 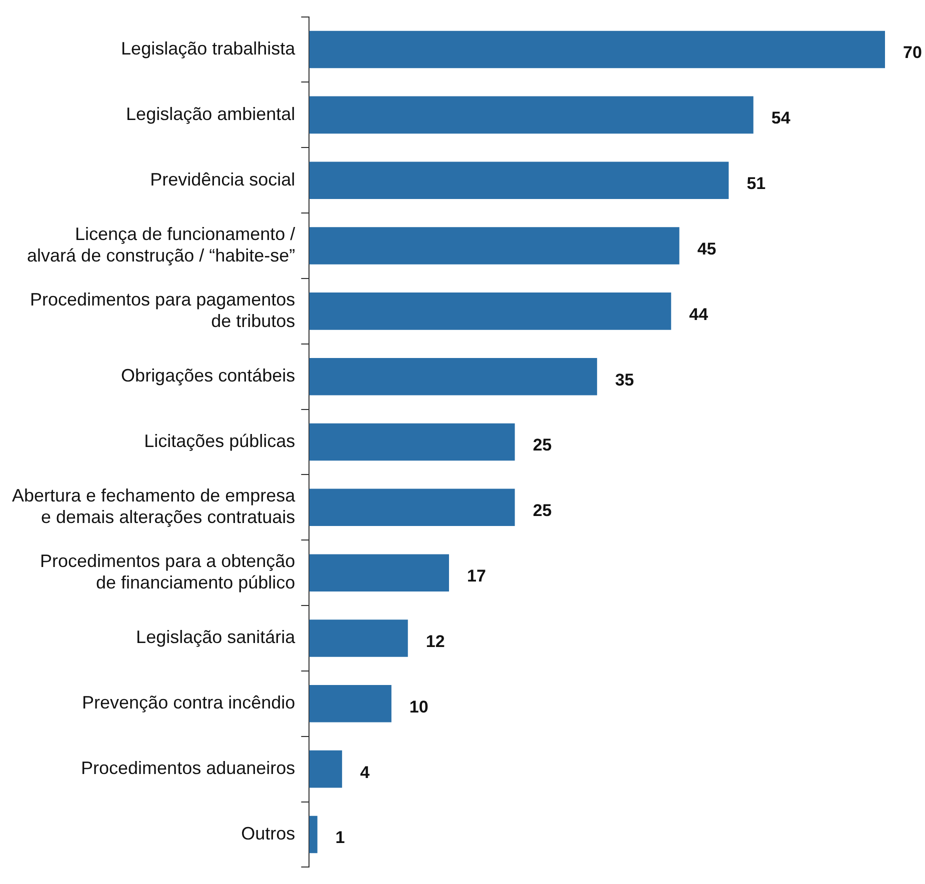 What do you see at coordinates (699, 314) in the screenshot?
I see `data-label: 44` at bounding box center [699, 314].